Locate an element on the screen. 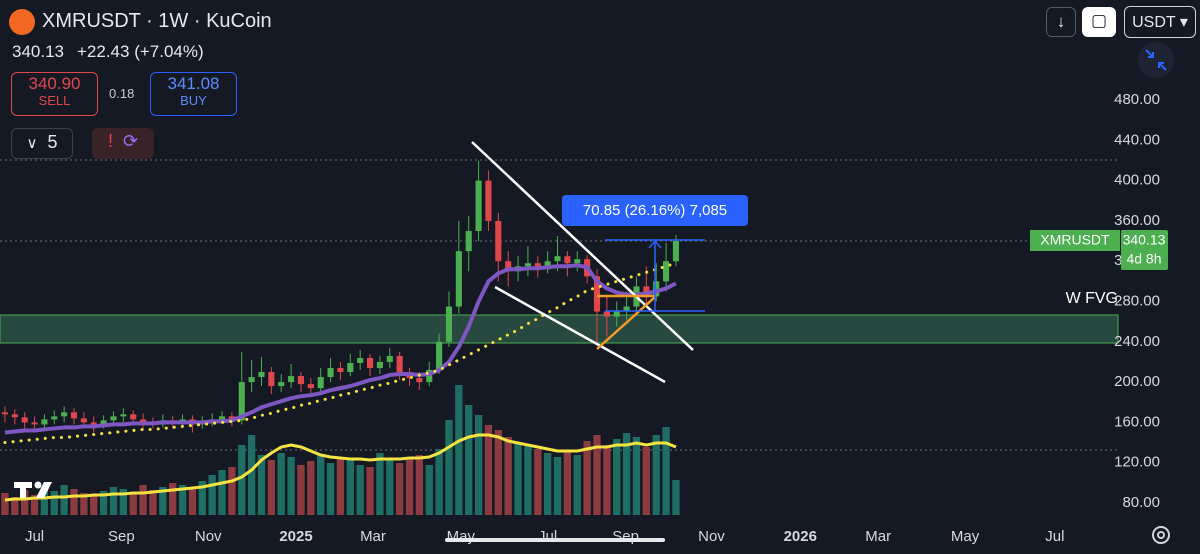 The height and width of the screenshot is (554, 1200). coin-icon is located at coordinates (22, 22).